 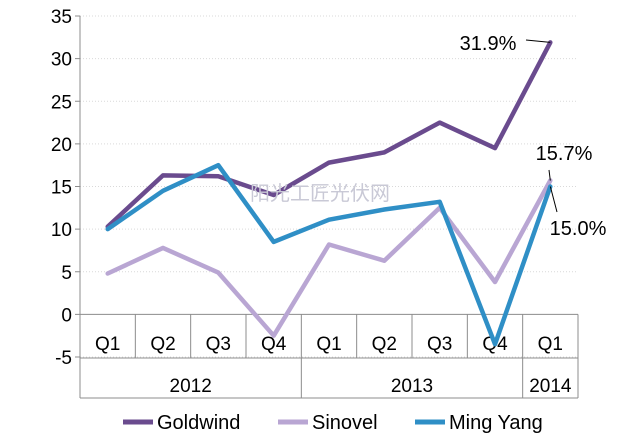 I want to click on year-label: 2014, so click(x=550, y=386).